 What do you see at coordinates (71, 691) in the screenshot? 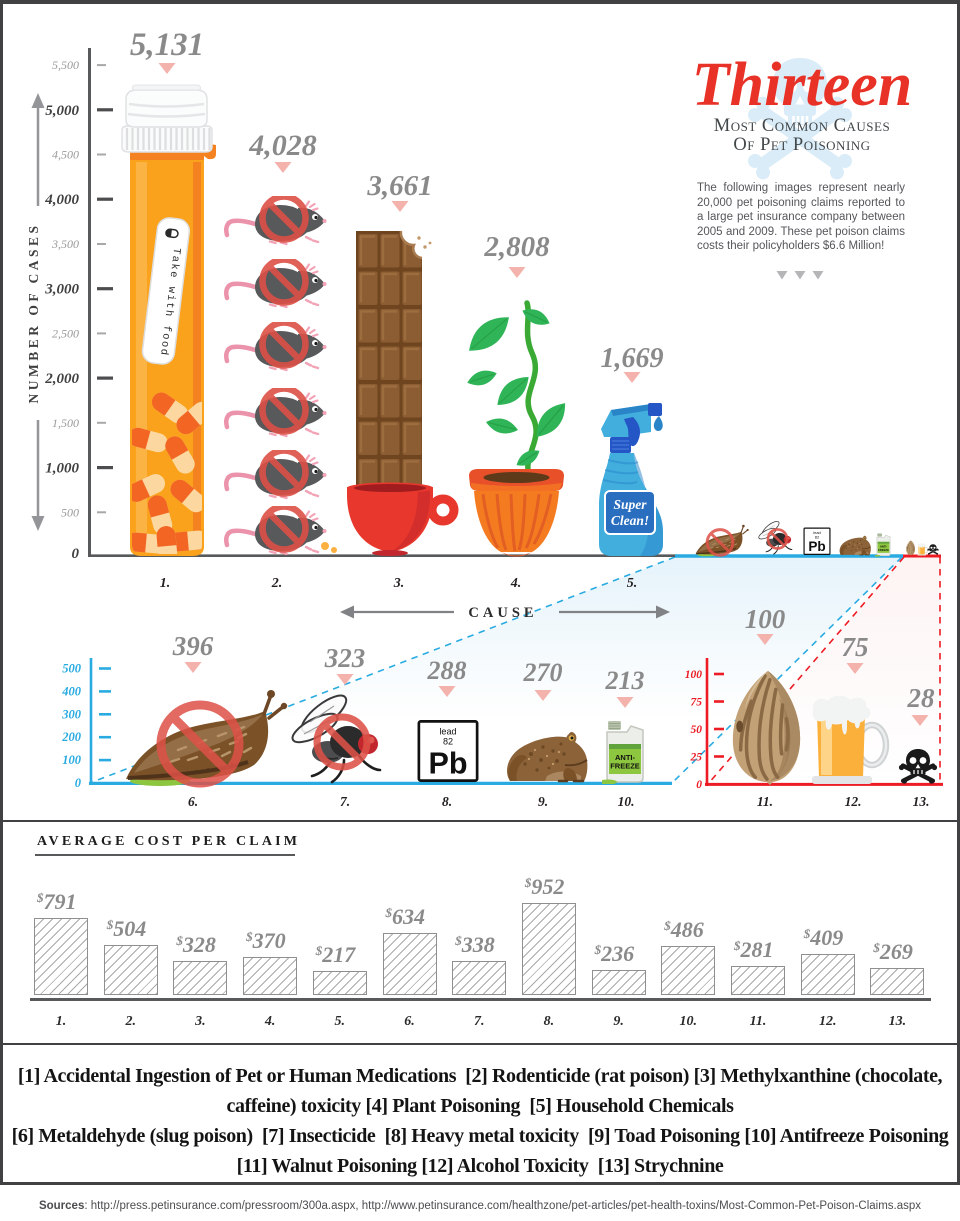
I see `svg-text: 400` at bounding box center [71, 691].